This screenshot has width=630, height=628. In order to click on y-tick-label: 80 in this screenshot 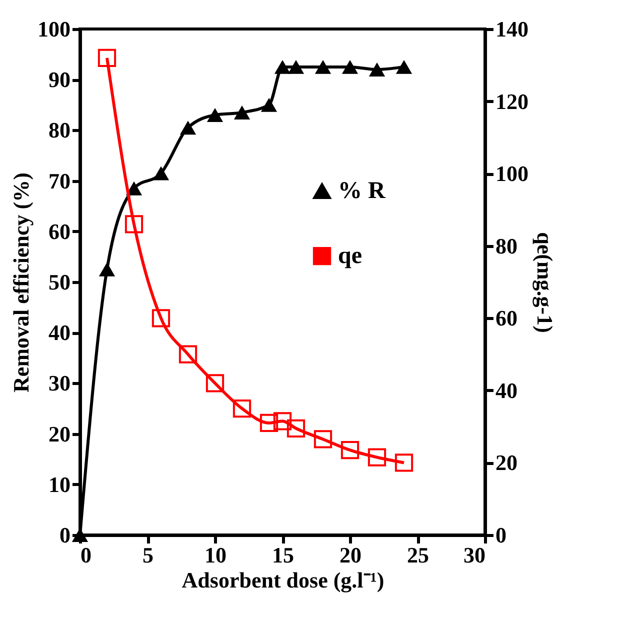, I will do `click(59, 130)`.